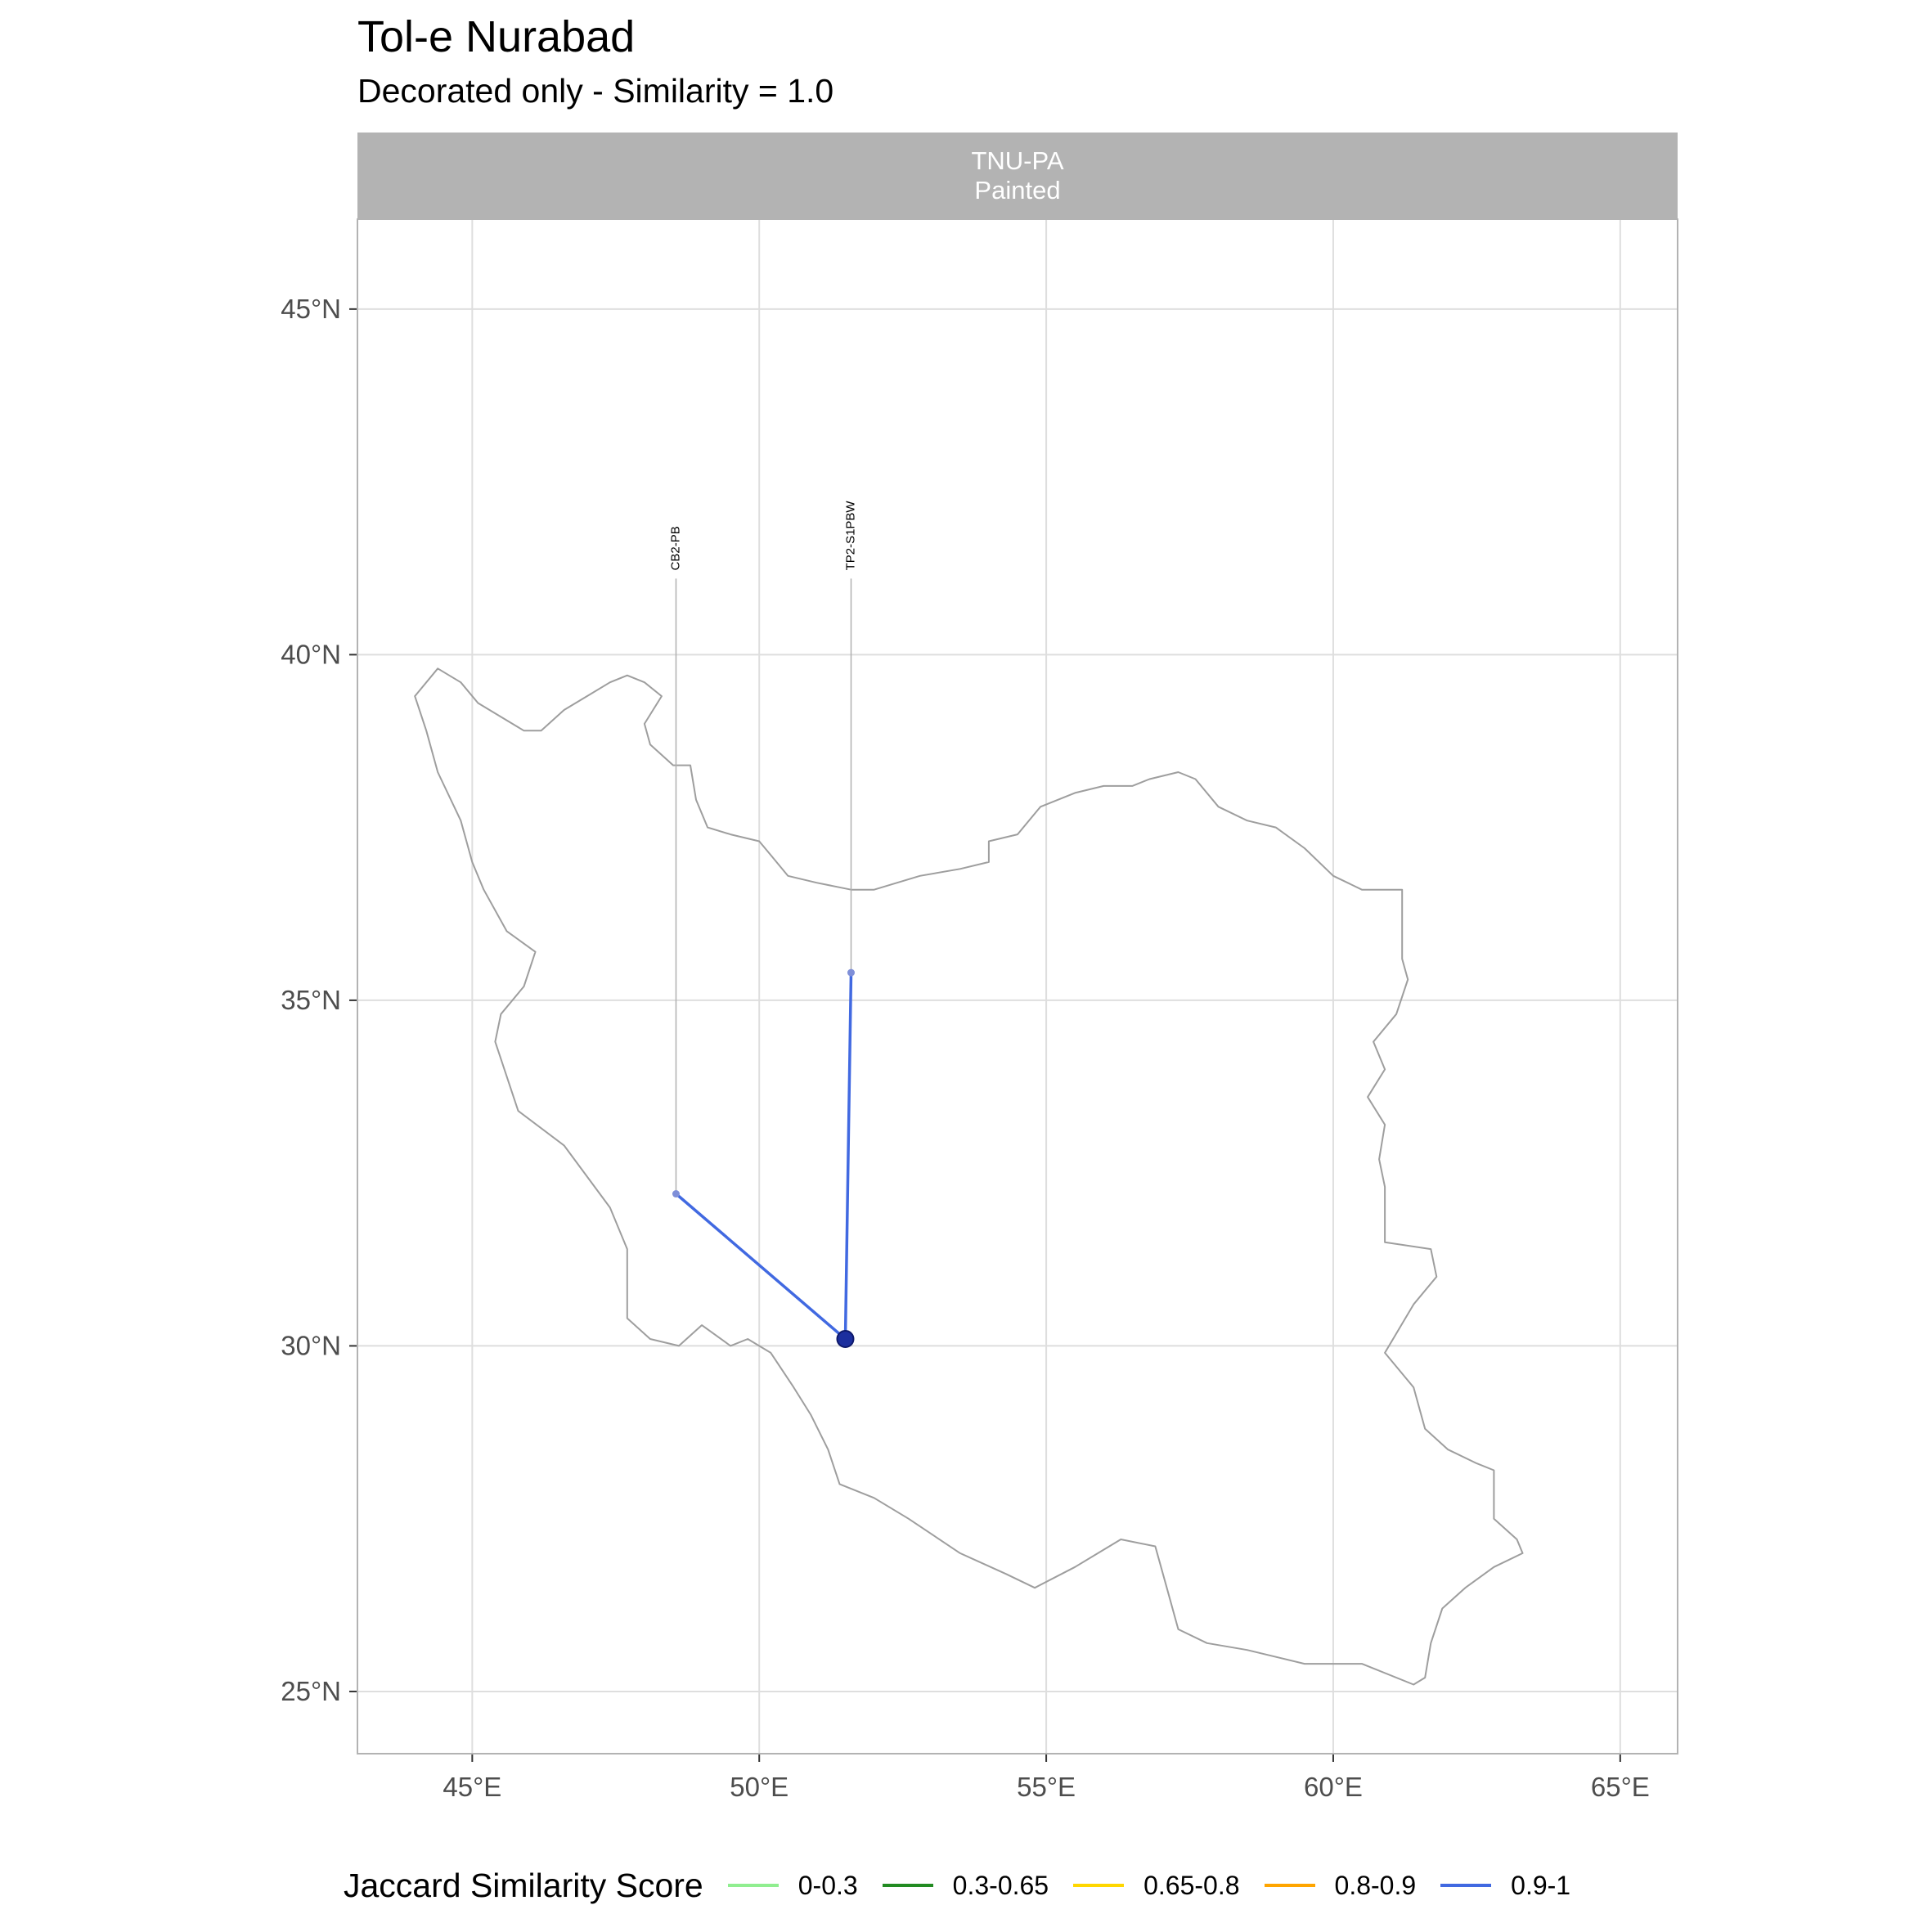 This screenshot has width=1932, height=1932. I want to click on legend-item: 0.65-0.8, so click(1157, 1886).